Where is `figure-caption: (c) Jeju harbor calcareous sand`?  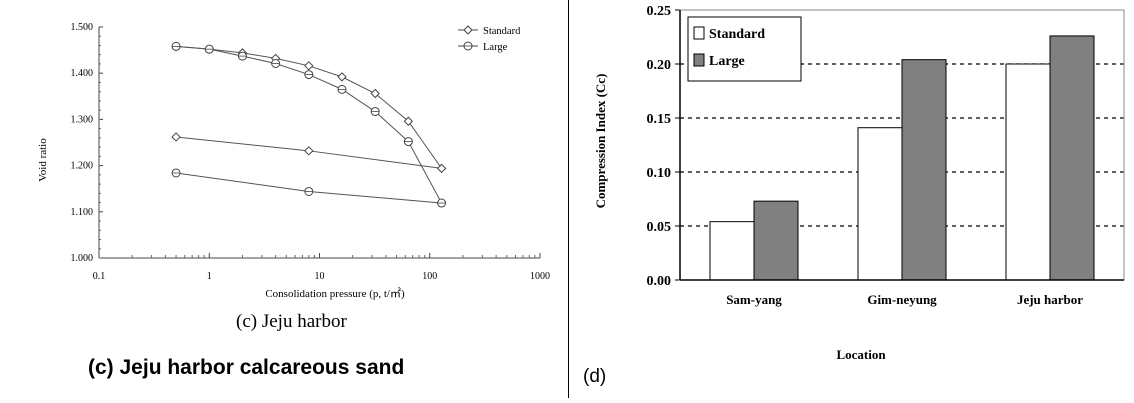
figure-caption: (c) Jeju harbor calcareous sand is located at coordinates (246, 367).